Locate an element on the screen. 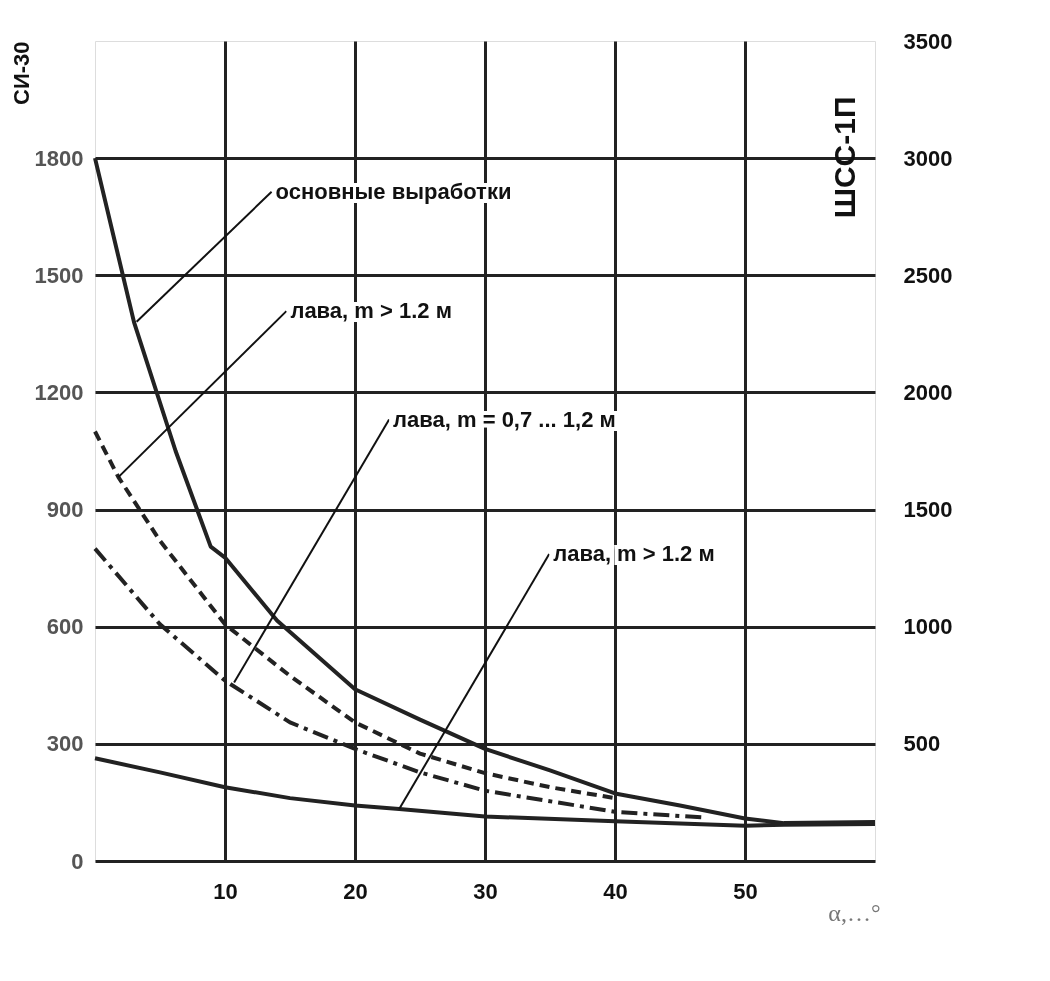  y2-tick-label: 2500 is located at coordinates (928, 275).